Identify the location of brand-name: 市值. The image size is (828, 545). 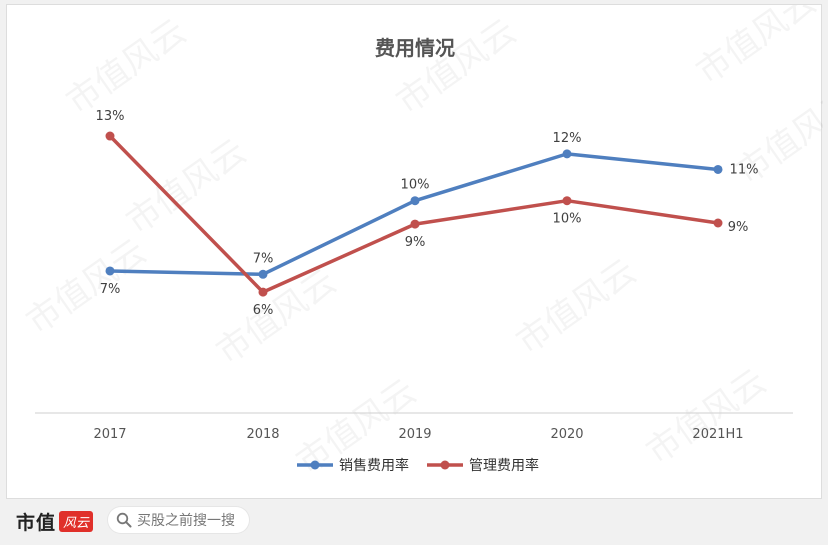
(36, 523).